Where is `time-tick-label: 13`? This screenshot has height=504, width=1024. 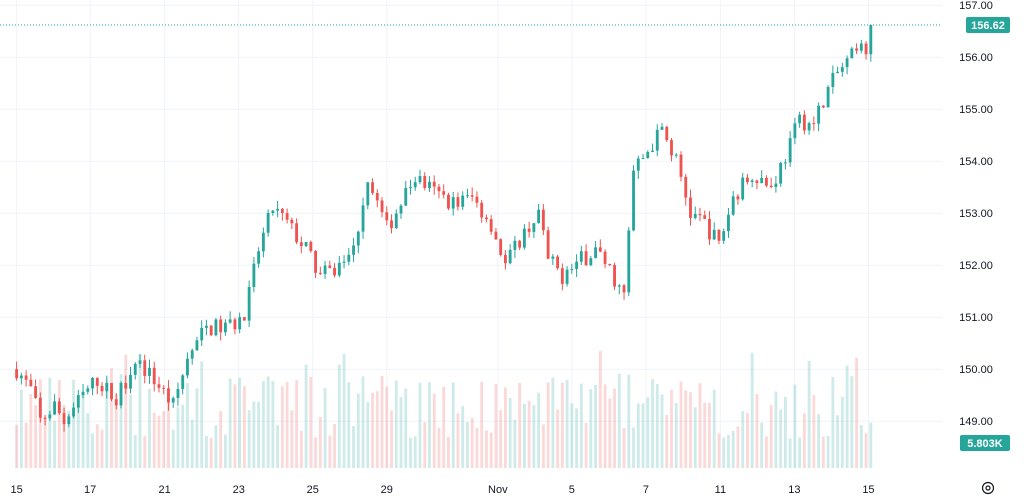 time-tick-label: 13 is located at coordinates (794, 490).